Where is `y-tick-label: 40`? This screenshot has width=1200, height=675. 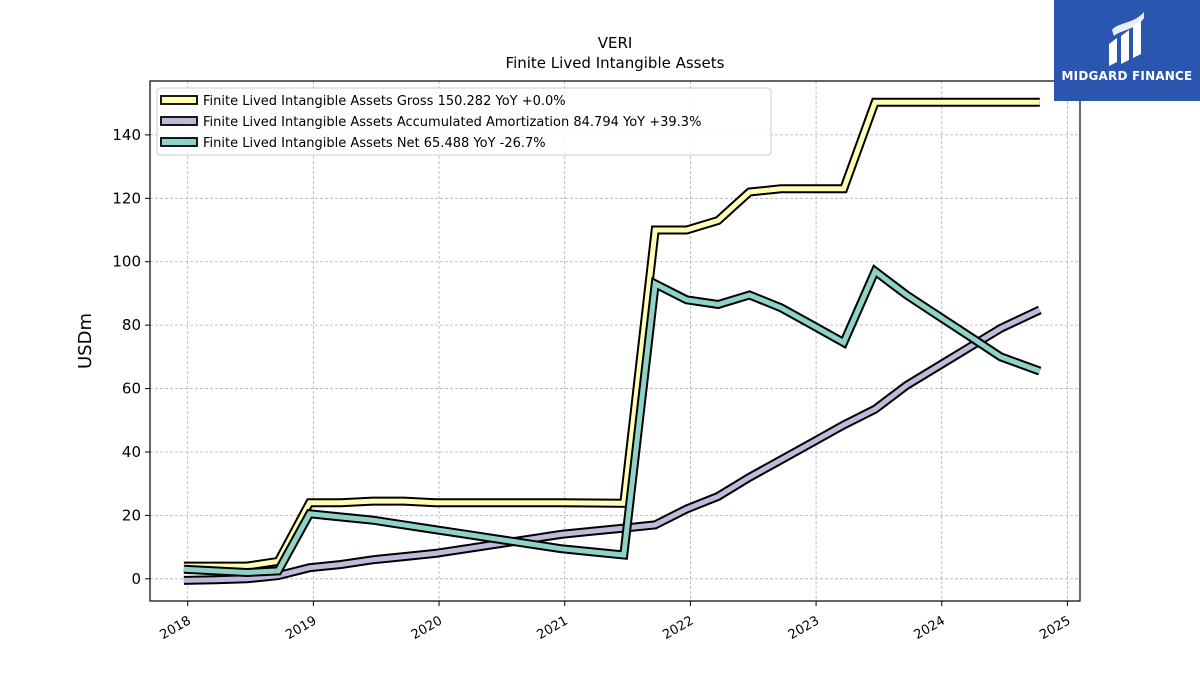 y-tick-label: 40 is located at coordinates (131, 452).